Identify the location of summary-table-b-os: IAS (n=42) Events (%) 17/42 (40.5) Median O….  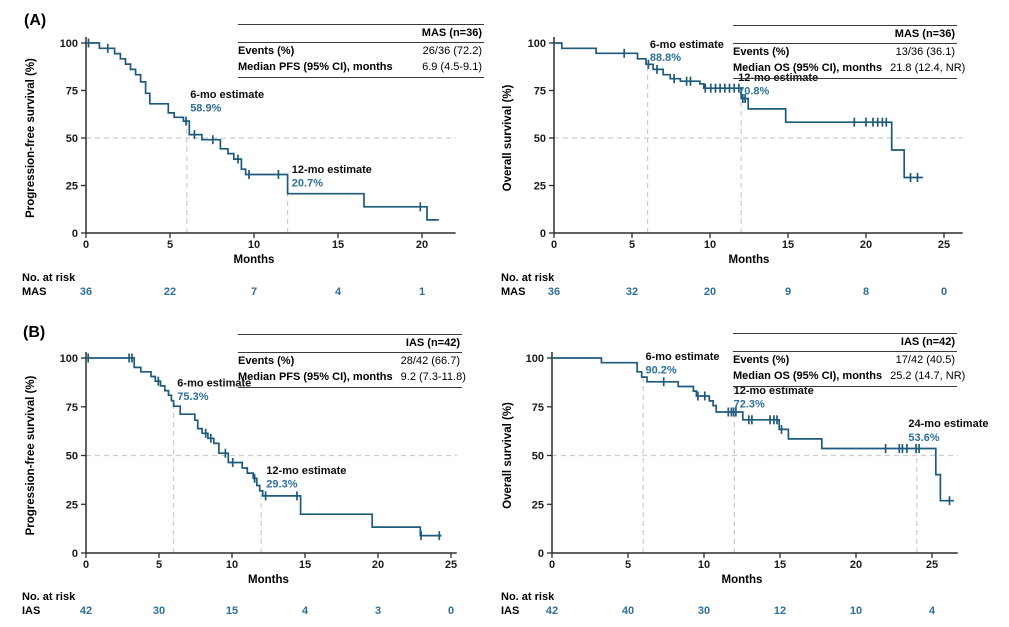
(849, 360).